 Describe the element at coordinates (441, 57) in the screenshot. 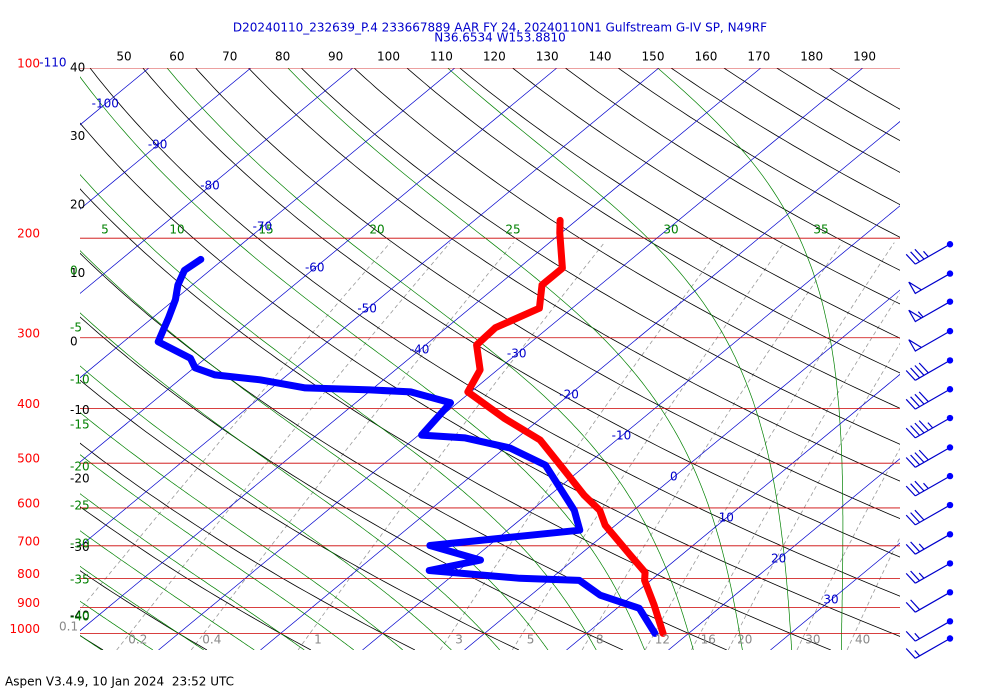

I see `dry-adiabat-label: 110` at that location.